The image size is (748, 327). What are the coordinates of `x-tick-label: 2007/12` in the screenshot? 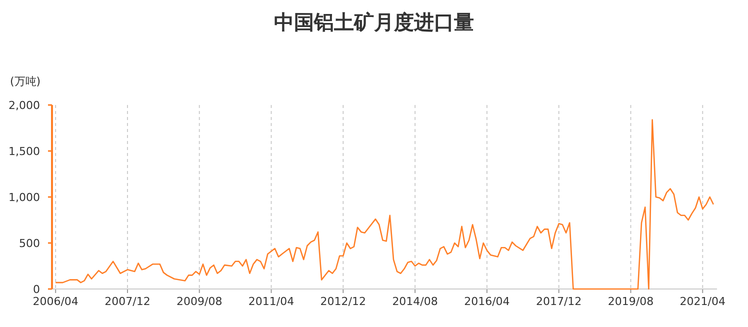 It's located at (127, 301).